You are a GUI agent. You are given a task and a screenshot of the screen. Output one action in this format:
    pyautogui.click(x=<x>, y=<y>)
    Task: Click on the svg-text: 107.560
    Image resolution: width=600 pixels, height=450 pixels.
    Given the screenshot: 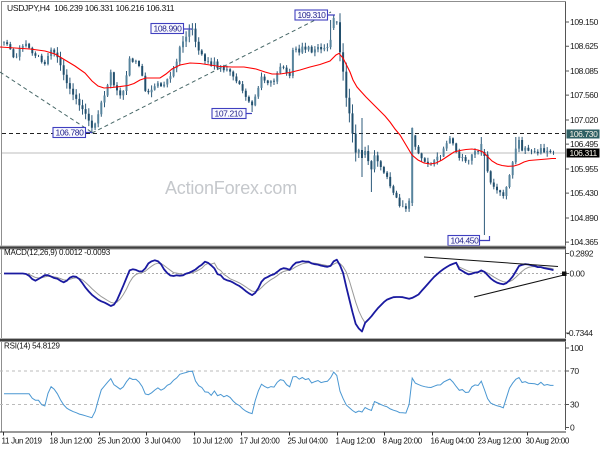 What is the action you would take?
    pyautogui.click(x=584, y=95)
    